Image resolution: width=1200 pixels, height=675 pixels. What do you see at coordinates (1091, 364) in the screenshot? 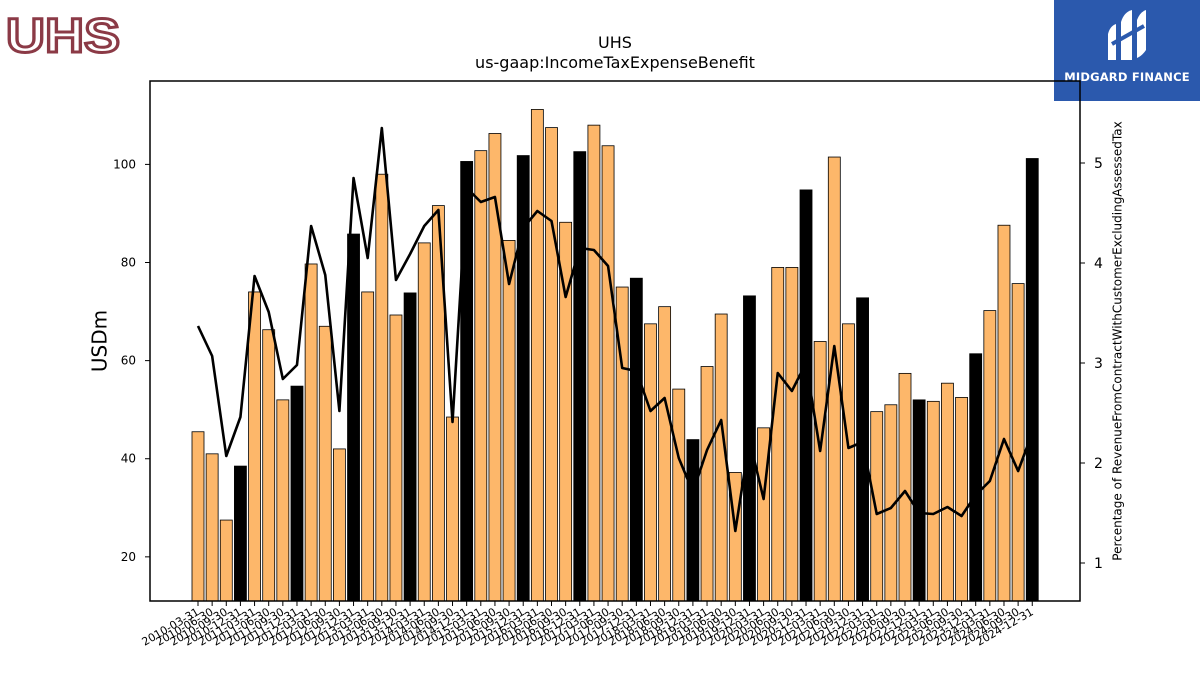
I see `y2-axis-ticks: 1 2 3 4 5` at bounding box center [1091, 364].